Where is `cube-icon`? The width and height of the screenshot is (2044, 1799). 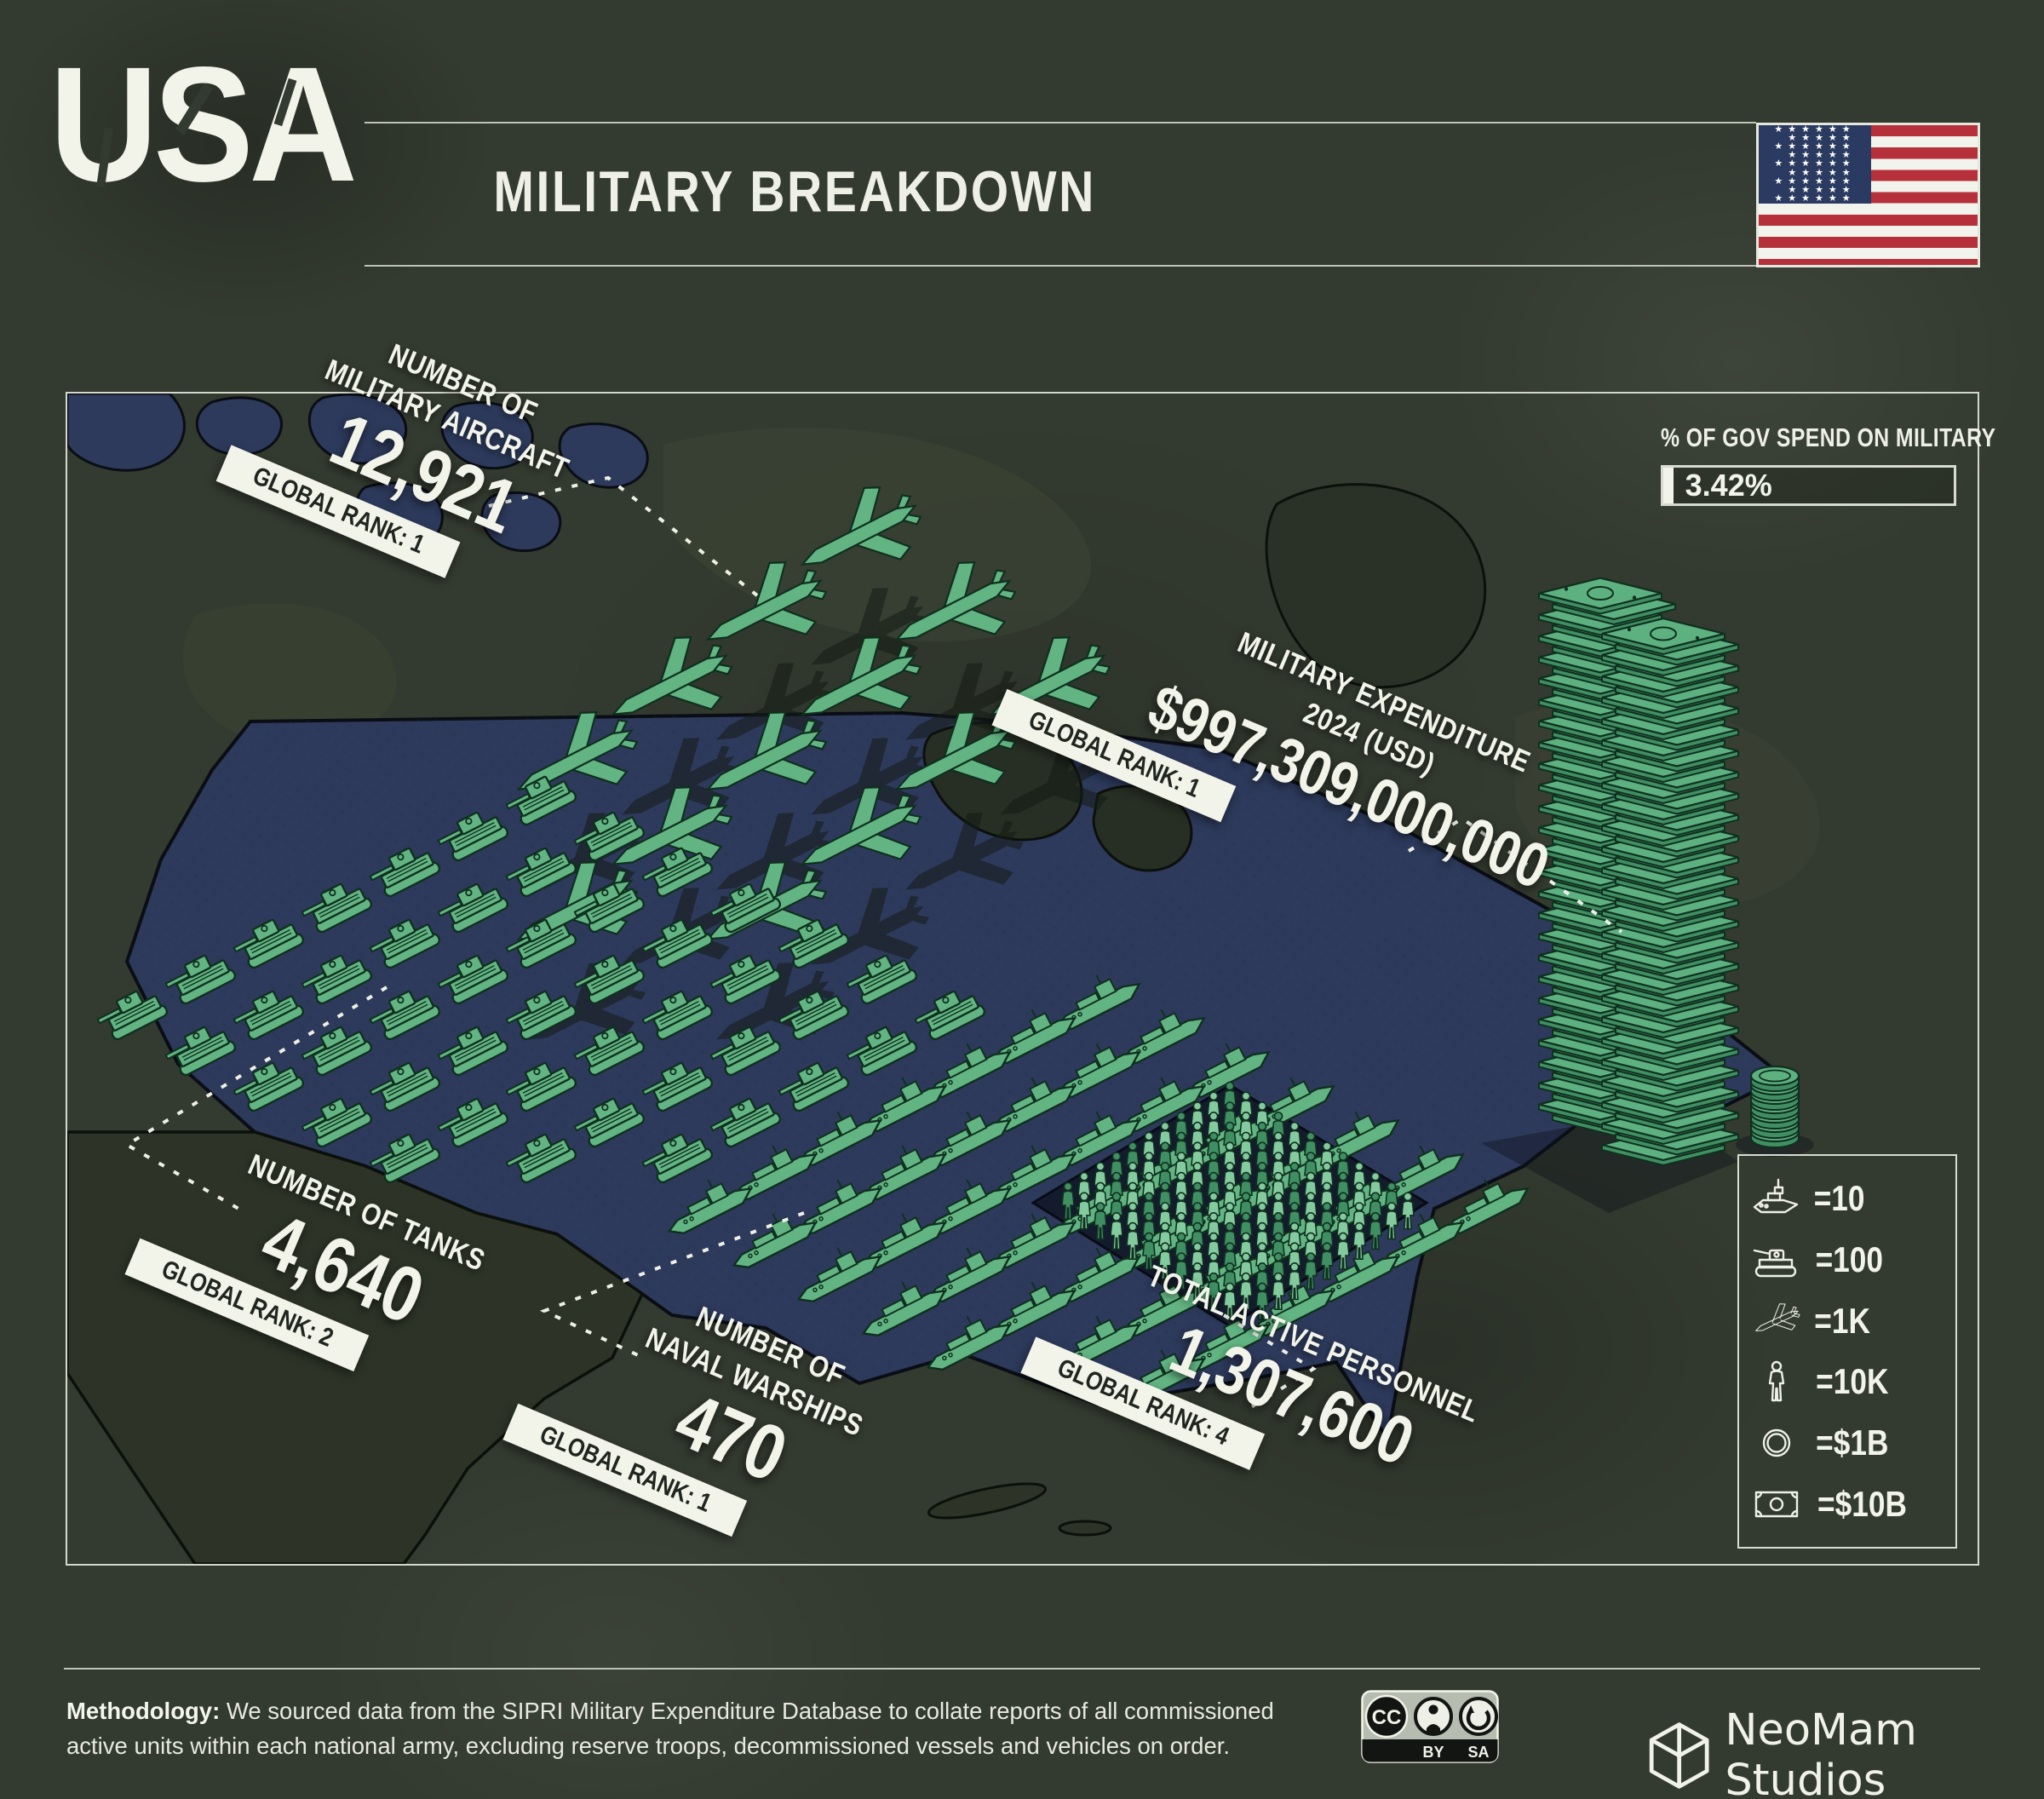 cube-icon is located at coordinates (1679, 1755).